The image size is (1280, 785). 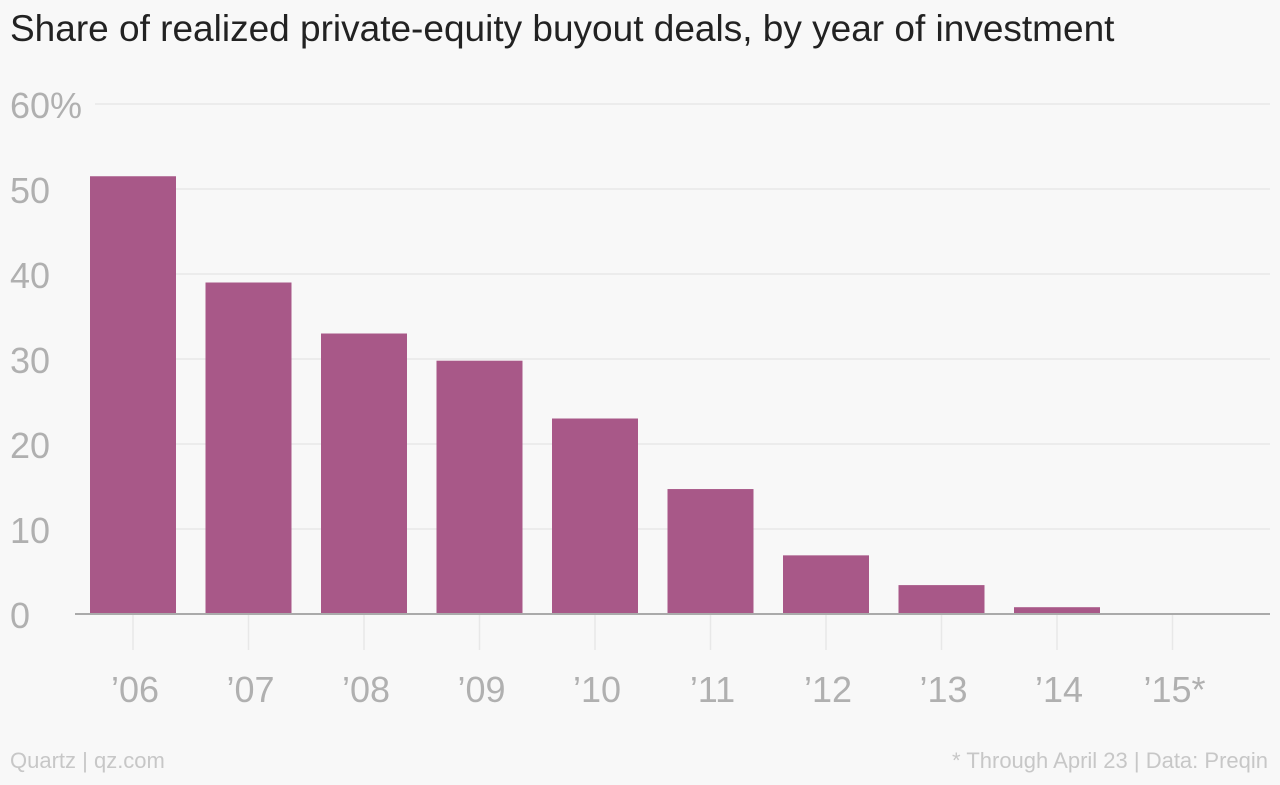 What do you see at coordinates (30, 360) in the screenshot?
I see `y-tick-label: 30` at bounding box center [30, 360].